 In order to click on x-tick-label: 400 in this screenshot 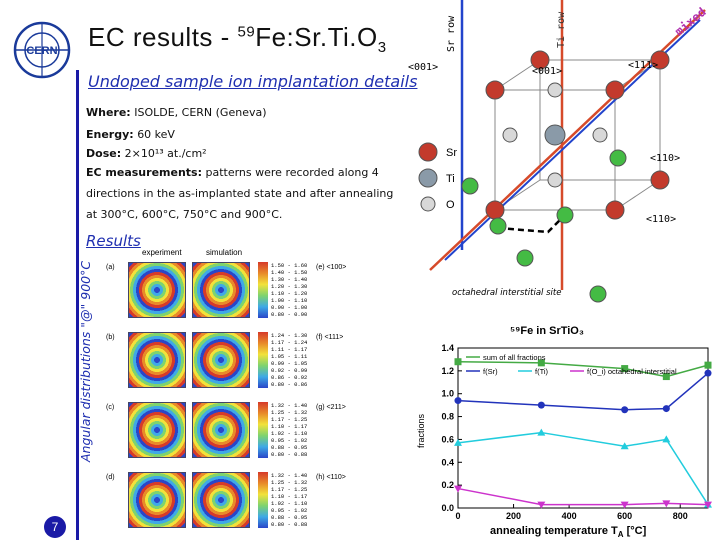, I will do `click(569, 516)`.